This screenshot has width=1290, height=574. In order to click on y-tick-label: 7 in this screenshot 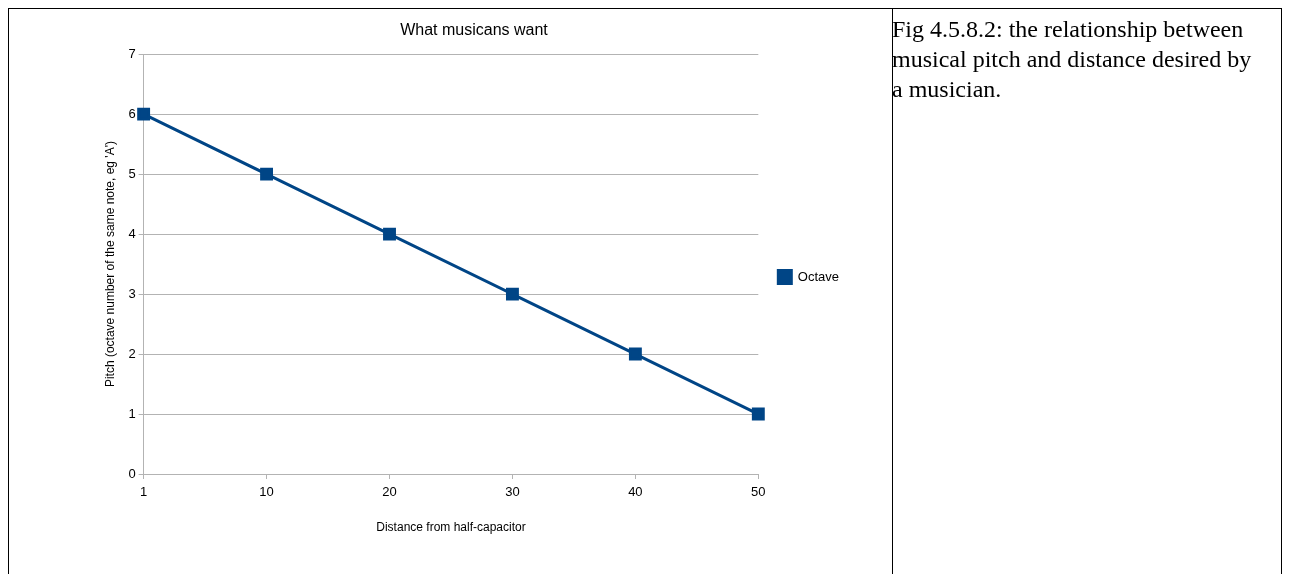, I will do `click(132, 53)`.